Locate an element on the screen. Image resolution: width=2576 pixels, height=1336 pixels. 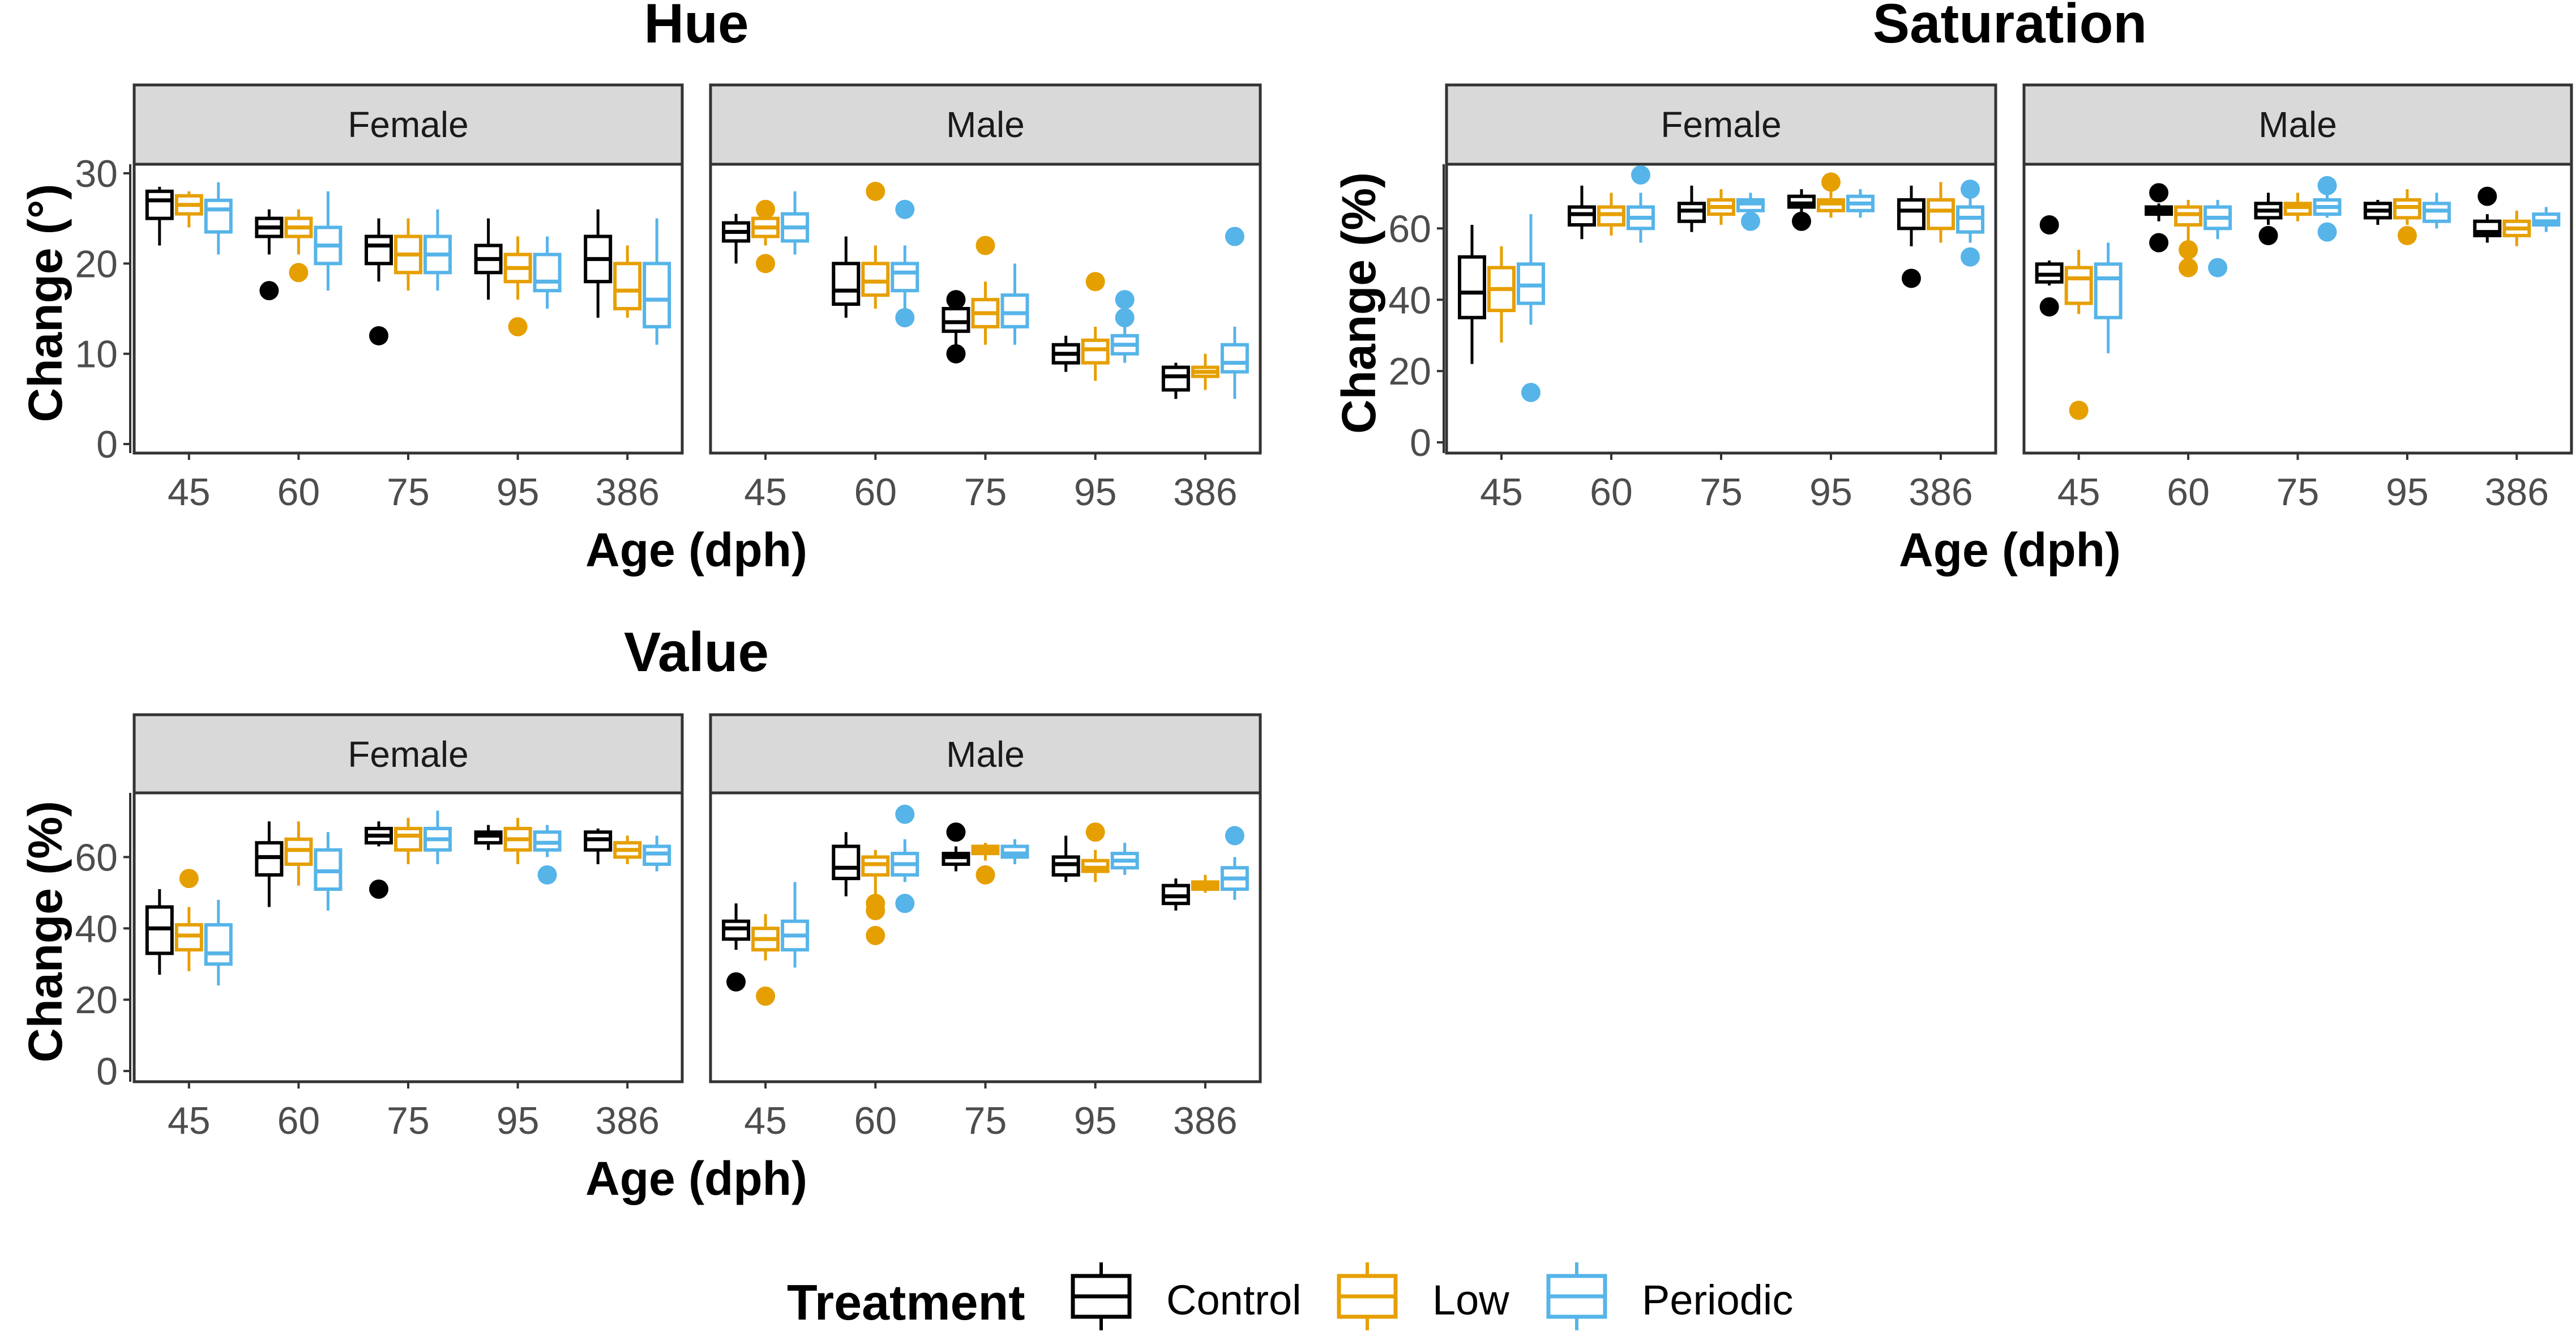
value-male-x-tick-label: 45 is located at coordinates (765, 1120).